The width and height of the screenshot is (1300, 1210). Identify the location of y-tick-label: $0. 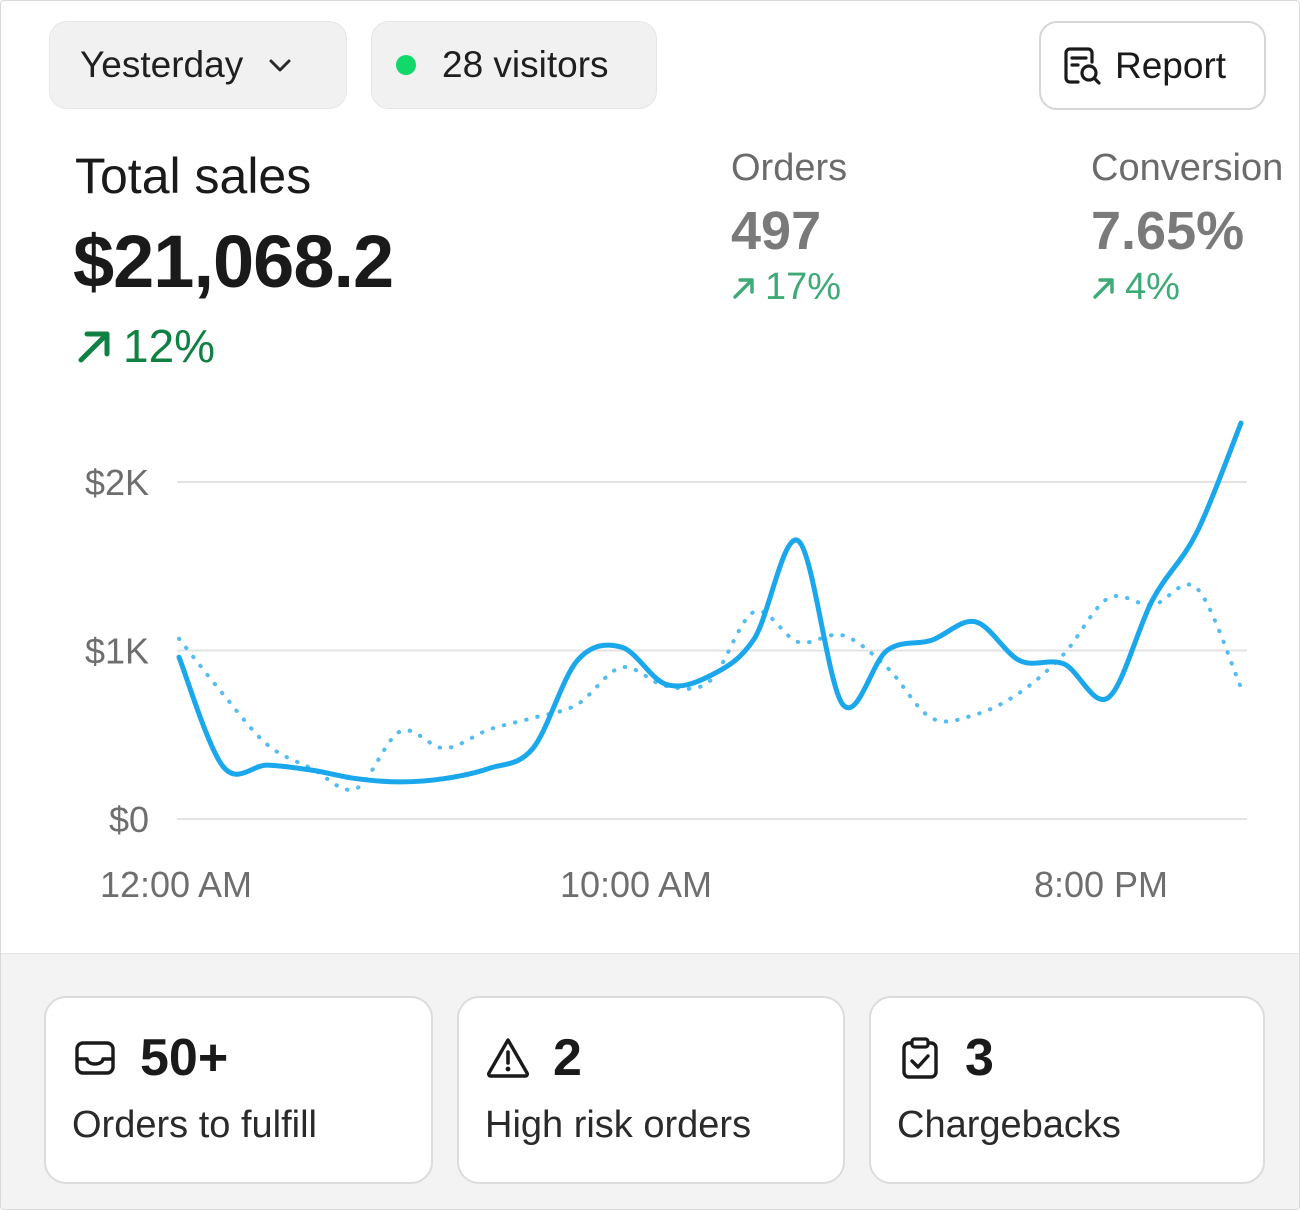
(129, 819).